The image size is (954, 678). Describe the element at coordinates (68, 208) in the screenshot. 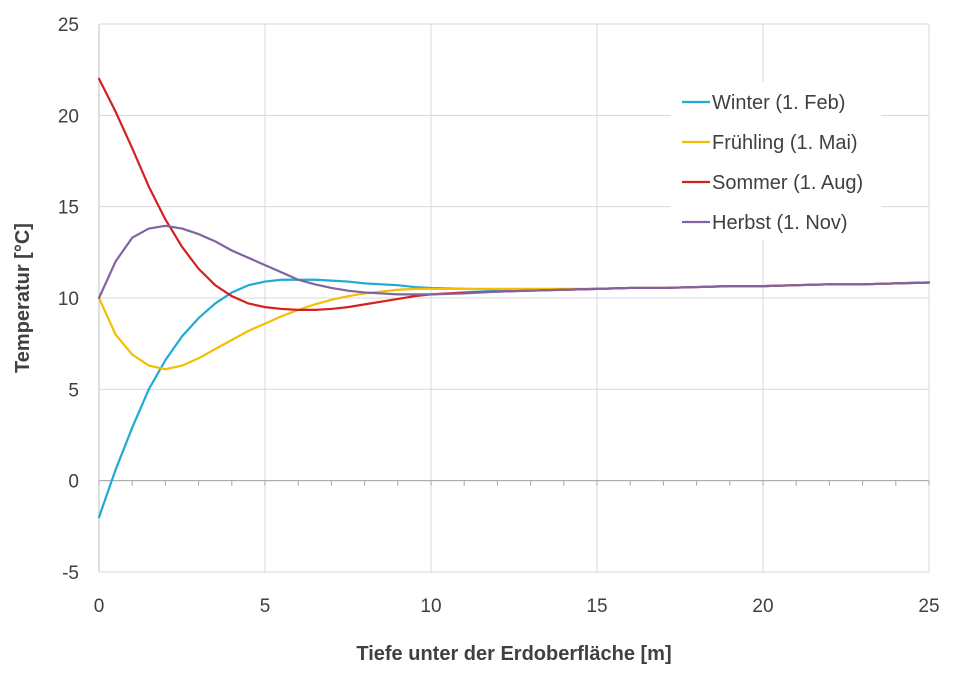

I see `y-tick-label: 15` at that location.